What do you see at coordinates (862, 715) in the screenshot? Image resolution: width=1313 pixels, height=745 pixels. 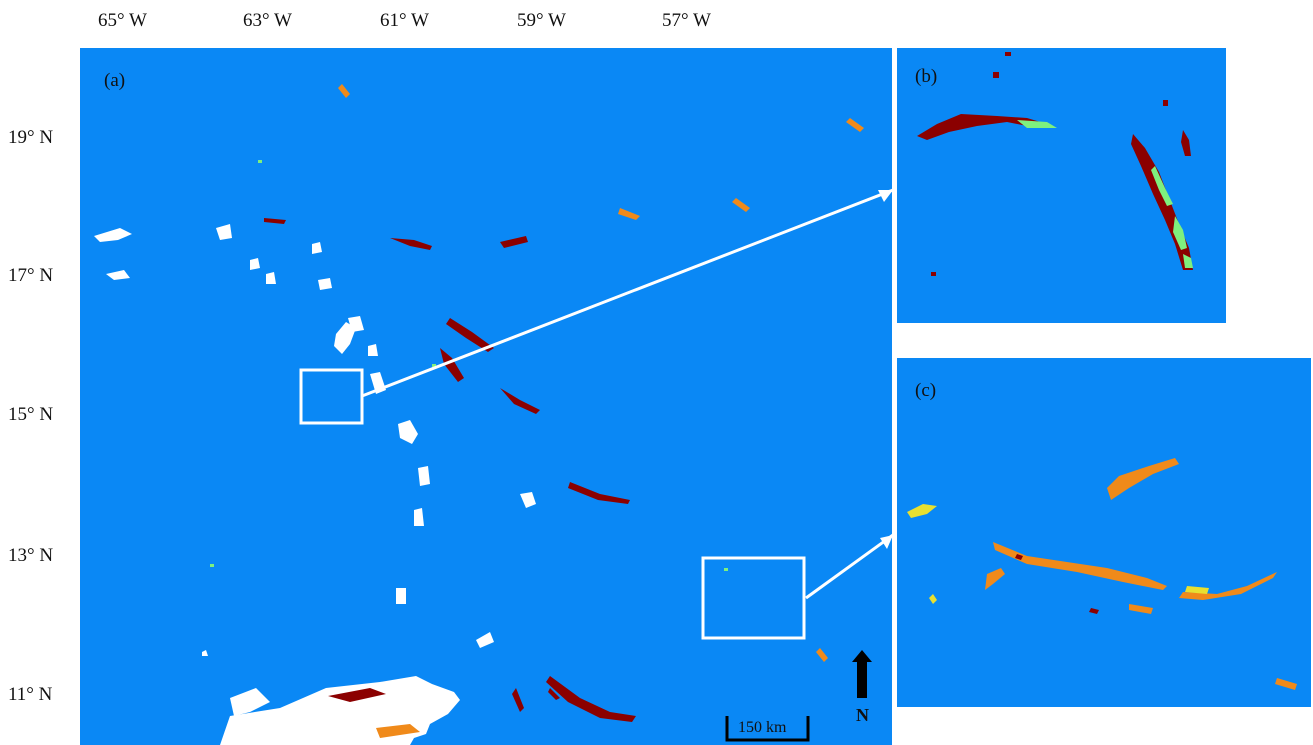 I see `north-arrow-label: N` at bounding box center [862, 715].